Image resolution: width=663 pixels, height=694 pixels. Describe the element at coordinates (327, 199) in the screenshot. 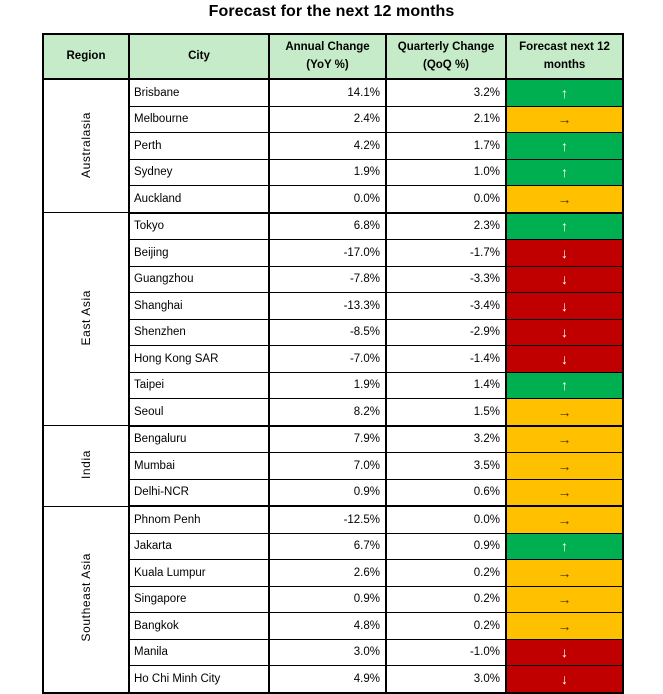

I see `yoy-value-cell: 0.0%` at that location.